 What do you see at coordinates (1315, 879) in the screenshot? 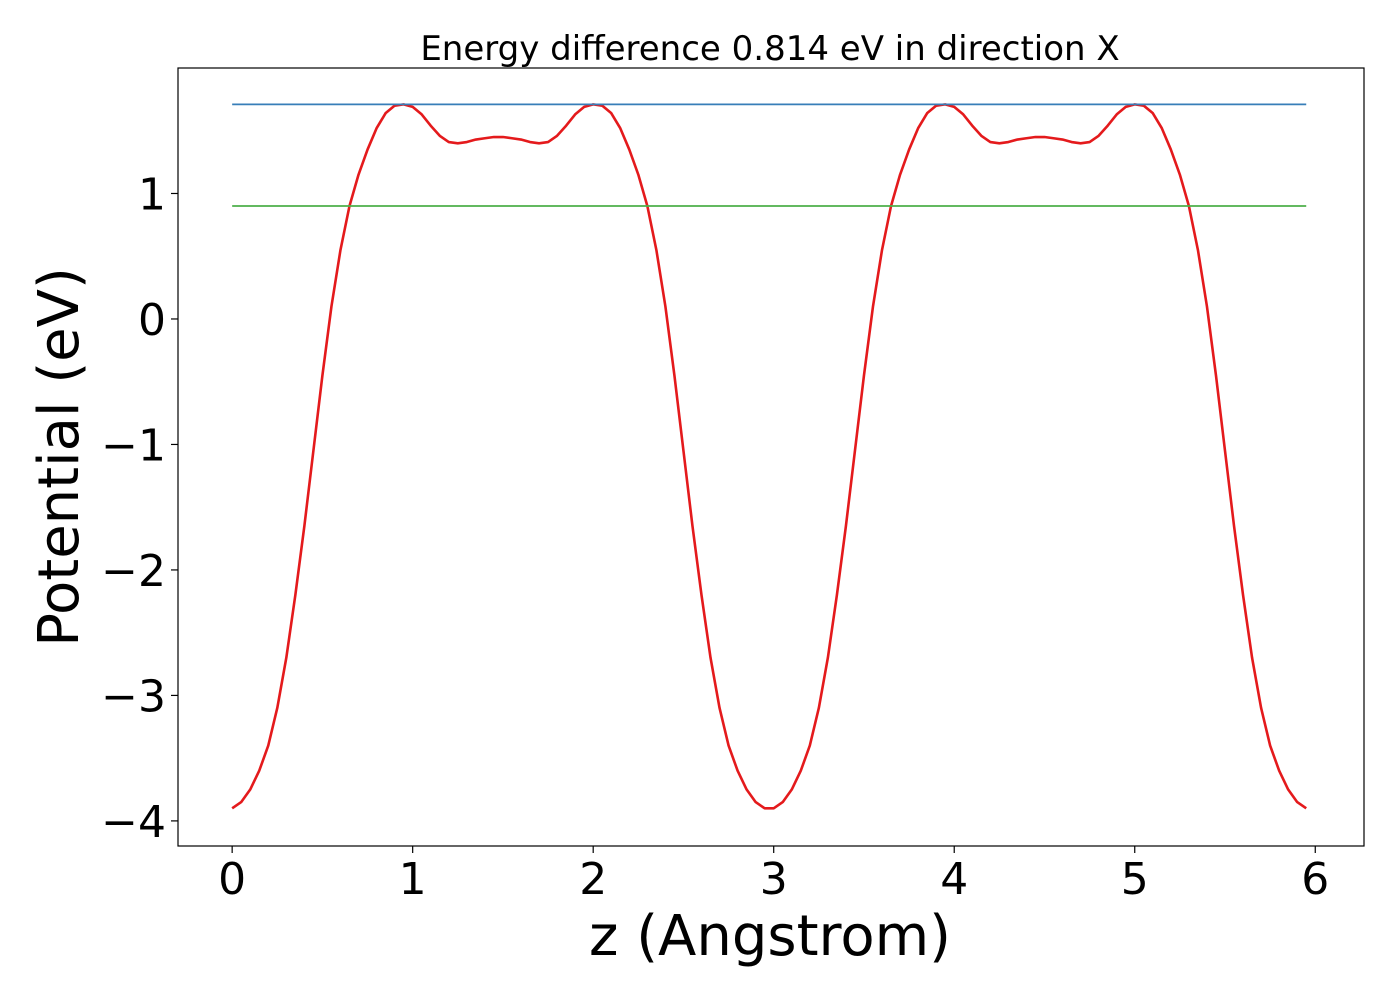
I see `x-tick-label: 6` at bounding box center [1315, 879].